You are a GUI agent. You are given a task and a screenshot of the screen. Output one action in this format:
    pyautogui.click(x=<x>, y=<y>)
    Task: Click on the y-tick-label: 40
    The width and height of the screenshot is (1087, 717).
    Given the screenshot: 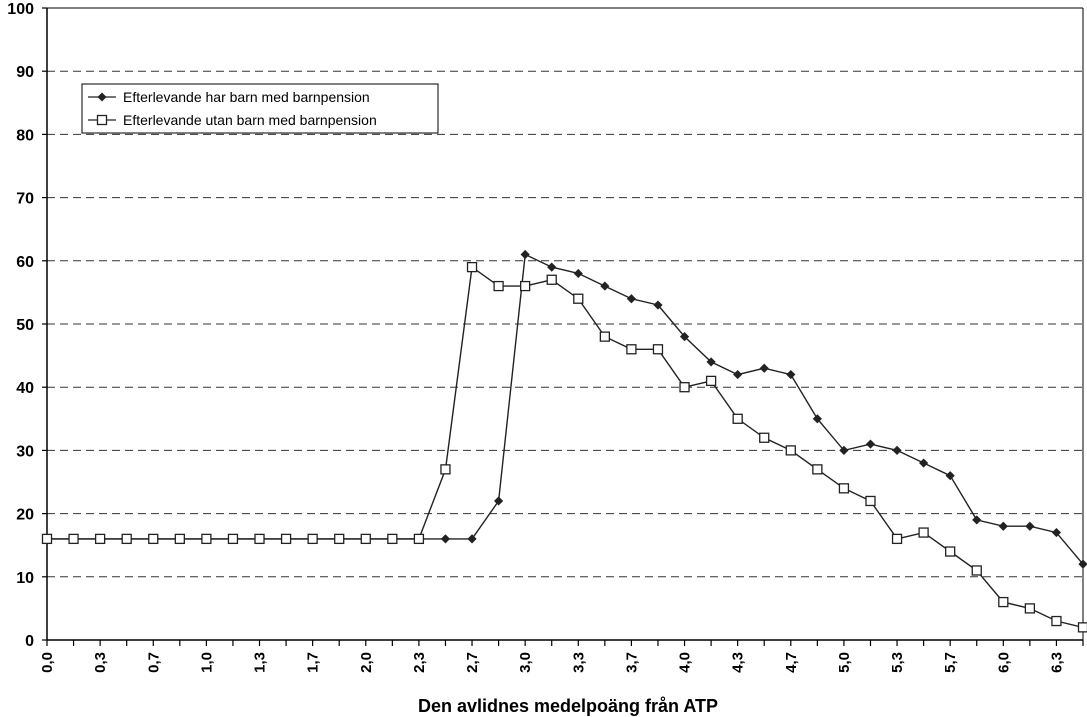 What is the action you would take?
    pyautogui.click(x=25, y=388)
    